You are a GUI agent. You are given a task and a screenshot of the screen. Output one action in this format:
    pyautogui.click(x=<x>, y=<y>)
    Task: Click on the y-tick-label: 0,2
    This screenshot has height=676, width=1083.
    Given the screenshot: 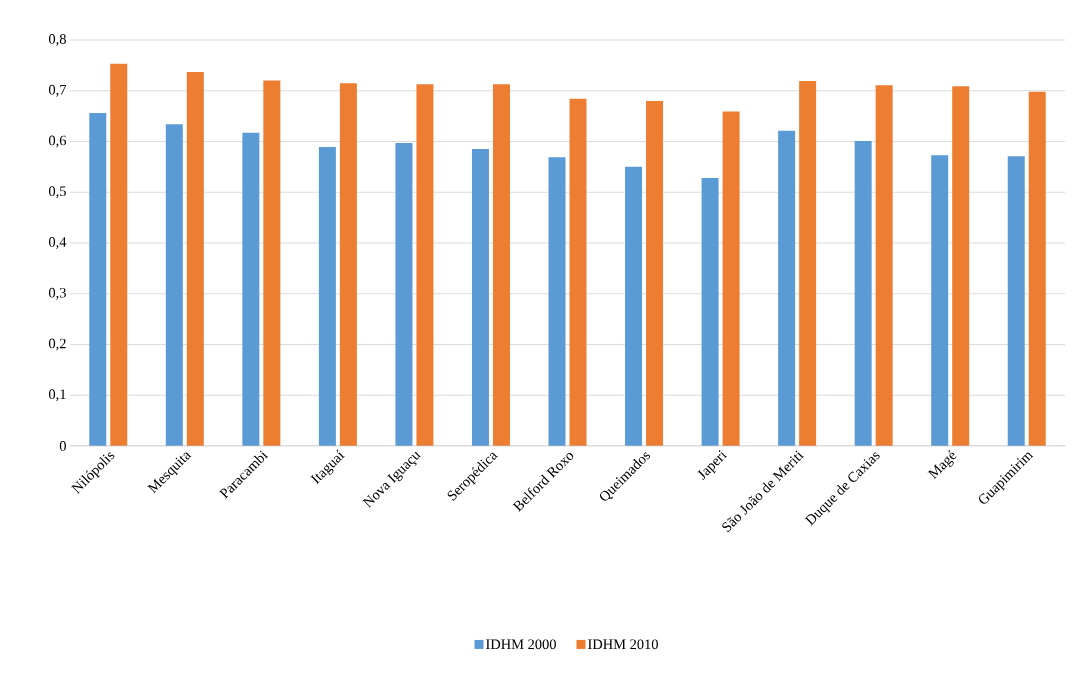 What is the action you would take?
    pyautogui.click(x=57, y=344)
    